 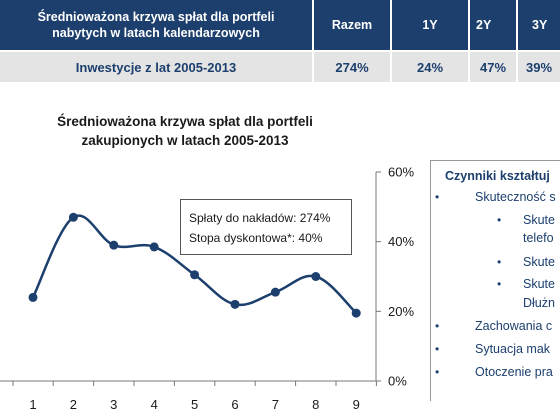 What do you see at coordinates (275, 404) in the screenshot?
I see `x-tick-label: 7` at bounding box center [275, 404].